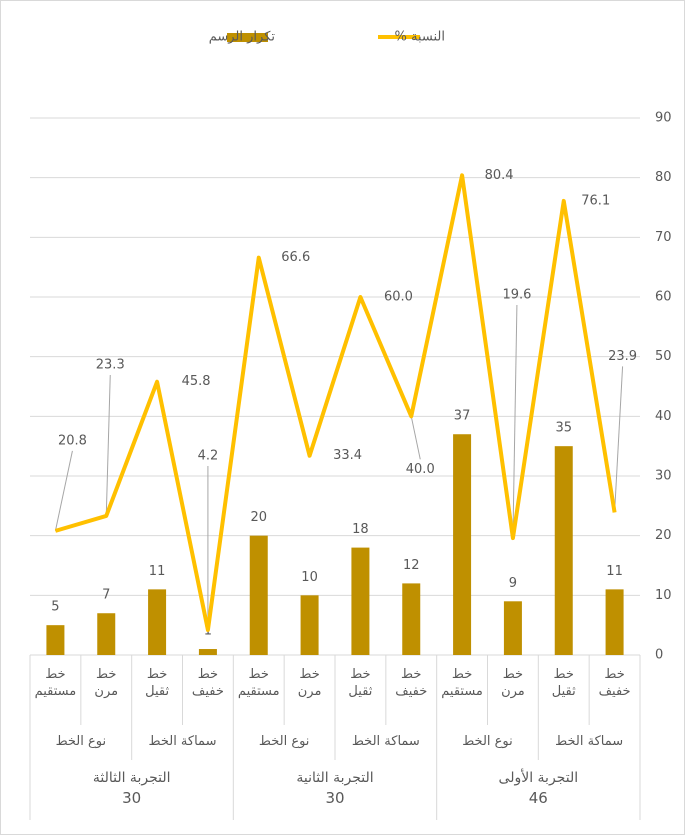 This screenshot has height=835, width=685. I want to click on line-label: 33.4, so click(347, 455).